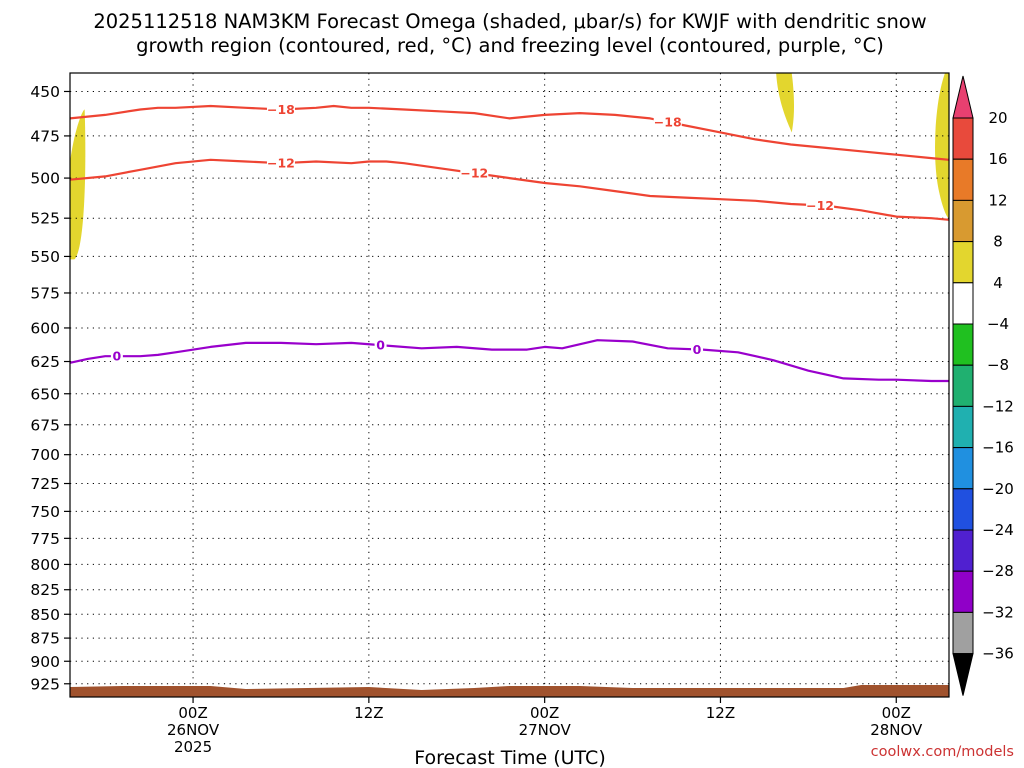 This screenshot has height=768, width=1024. I want to click on colorbar-label: 20, so click(997, 118).